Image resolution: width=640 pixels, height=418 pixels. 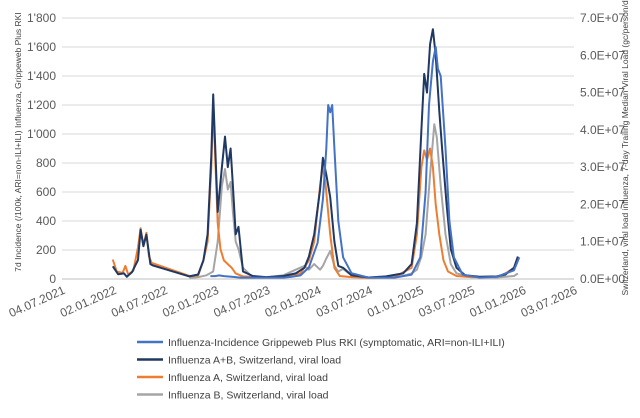 I want to click on y-right-tick-label: 5.0E+07, so click(x=602, y=93).